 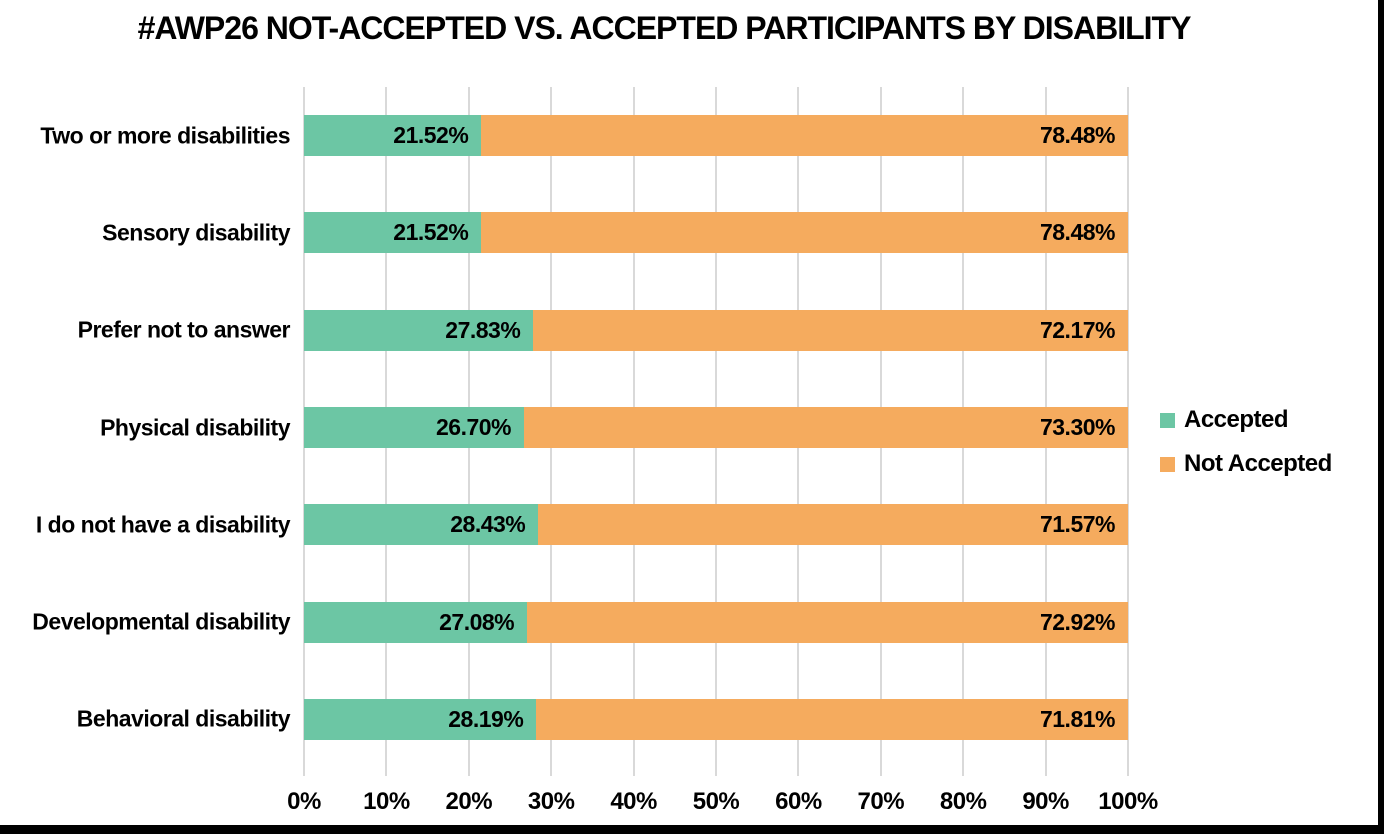 What do you see at coordinates (477, 621) in the screenshot?
I see `bar-value-label: 27.08%` at bounding box center [477, 621].